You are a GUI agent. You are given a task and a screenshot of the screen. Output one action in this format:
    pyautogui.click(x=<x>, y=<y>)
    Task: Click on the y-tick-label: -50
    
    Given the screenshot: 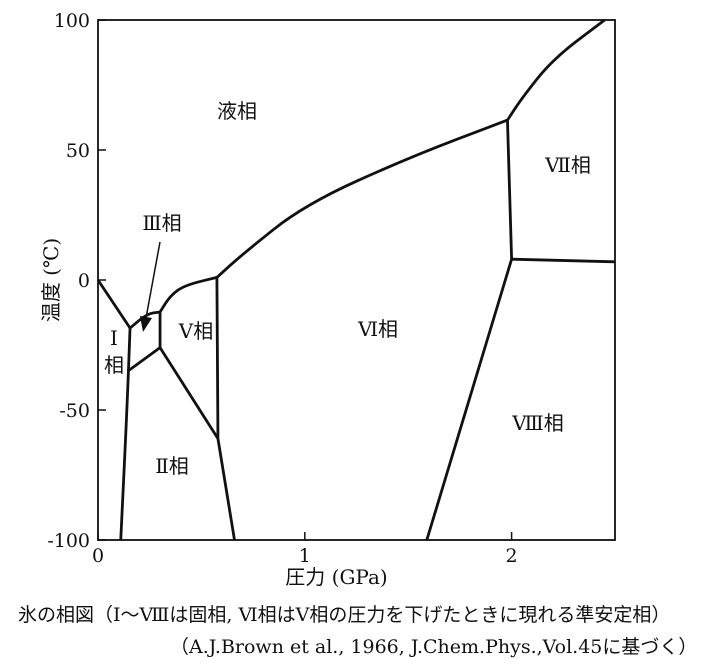 What is the action you would take?
    pyautogui.click(x=74, y=411)
    